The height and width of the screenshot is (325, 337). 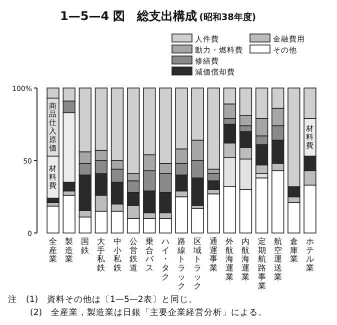 I want to click on x-tick-label: 航空運送業, so click(x=278, y=259).